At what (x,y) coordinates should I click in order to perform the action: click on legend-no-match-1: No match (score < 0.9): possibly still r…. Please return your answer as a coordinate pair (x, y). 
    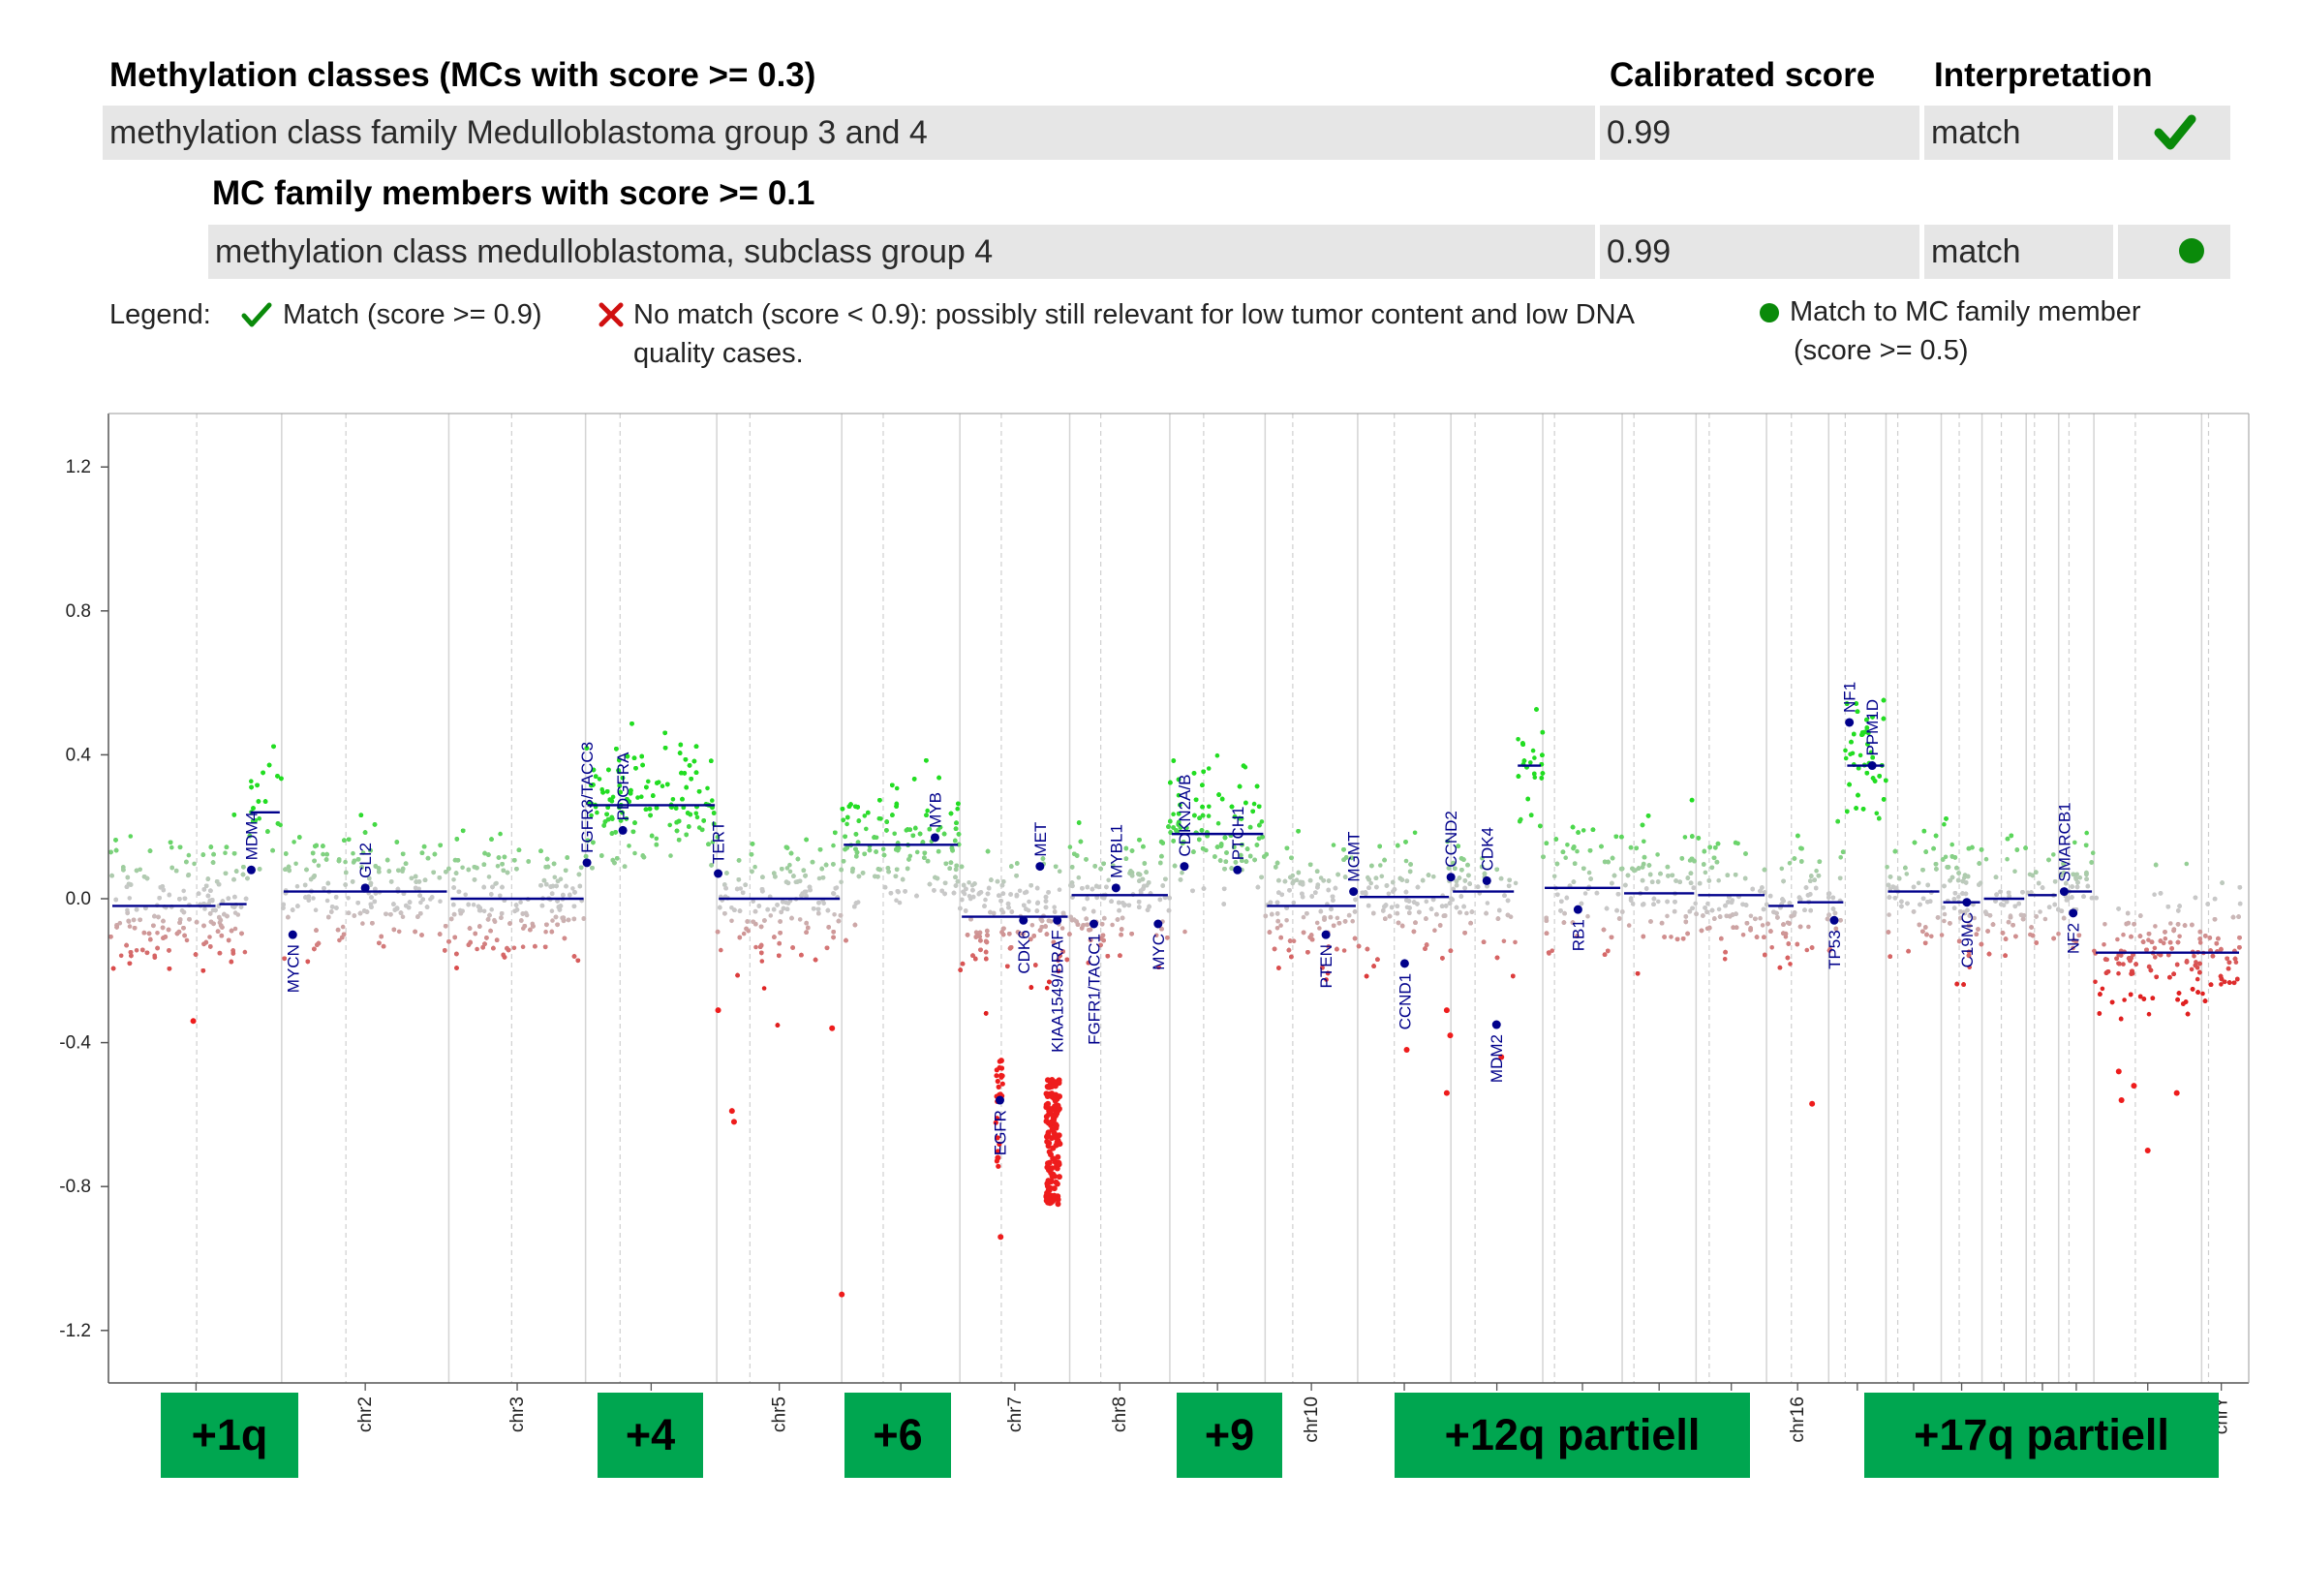
    Looking at the image, I should click on (1134, 314).